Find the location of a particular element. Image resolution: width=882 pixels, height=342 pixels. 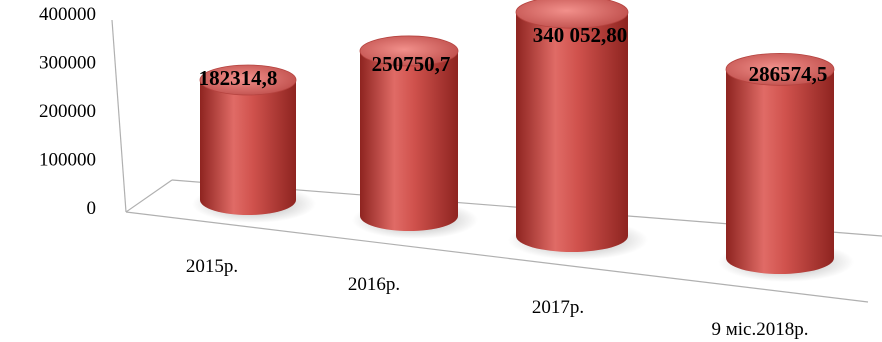

data-label: 340 052,80 is located at coordinates (580, 35).